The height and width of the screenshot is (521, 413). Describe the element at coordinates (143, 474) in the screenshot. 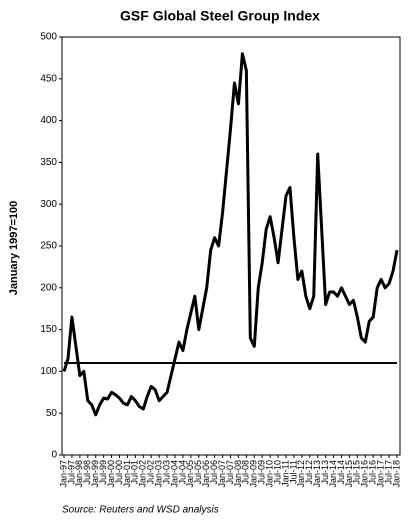

I see `x-tick-label: Jan-02` at that location.